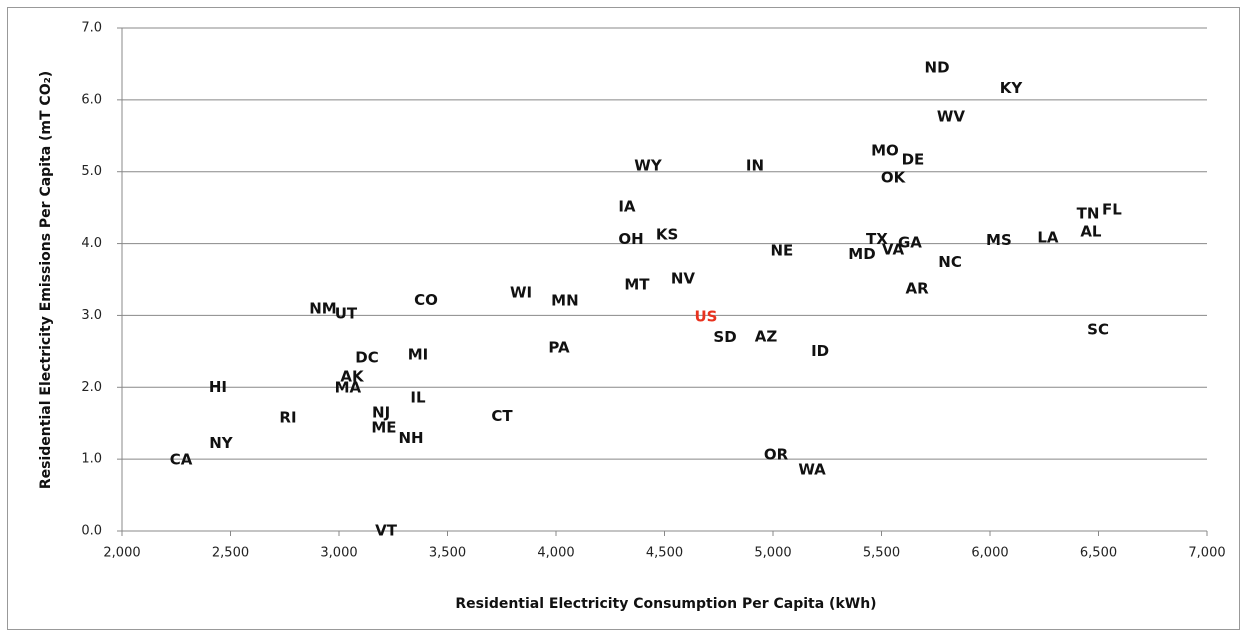 The width and height of the screenshot is (1247, 635). Describe the element at coordinates (418, 398) in the screenshot. I see `point-label: IL` at that location.